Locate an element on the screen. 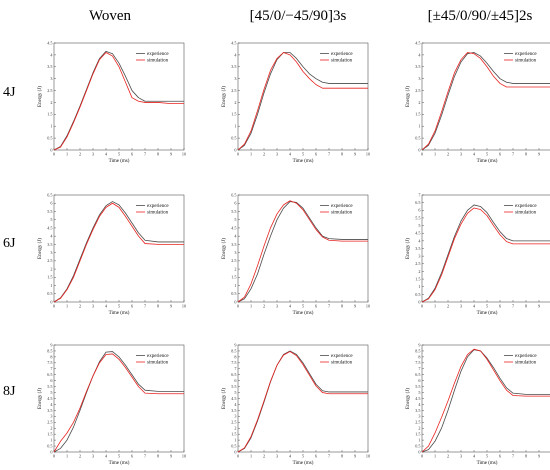 The width and height of the screenshot is (550, 470). y-tick-label: 3 is located at coordinates (235, 78).